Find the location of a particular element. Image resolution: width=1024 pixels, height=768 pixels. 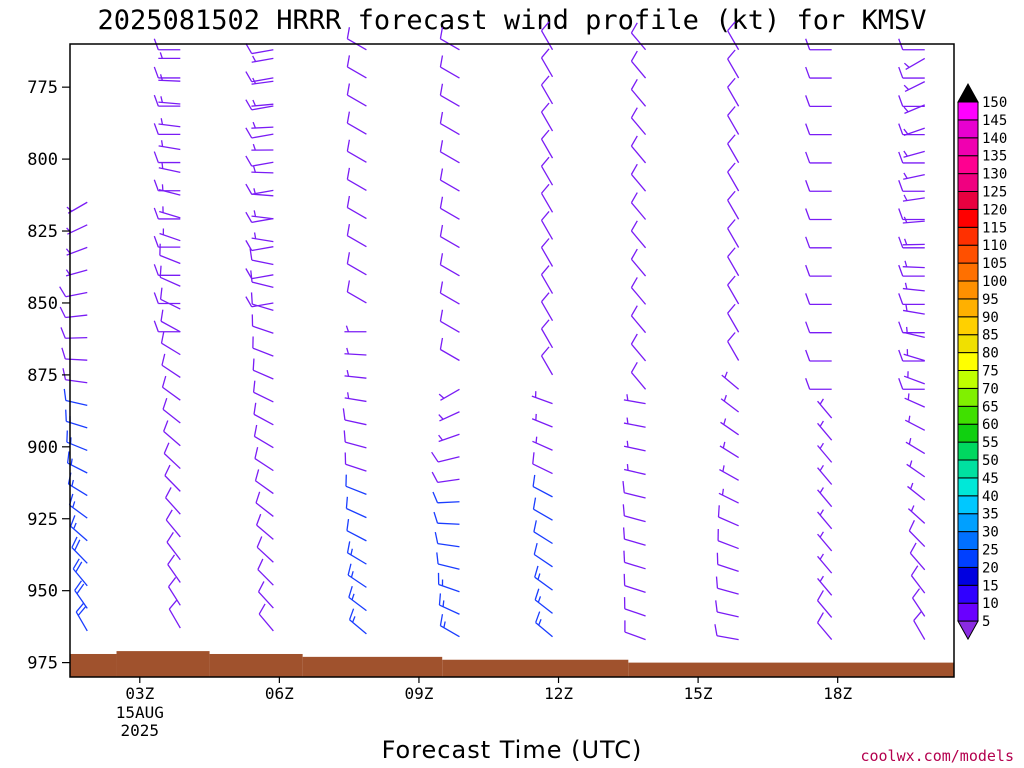

x-axis-title: Forecast Time (UTC) is located at coordinates (512, 750).